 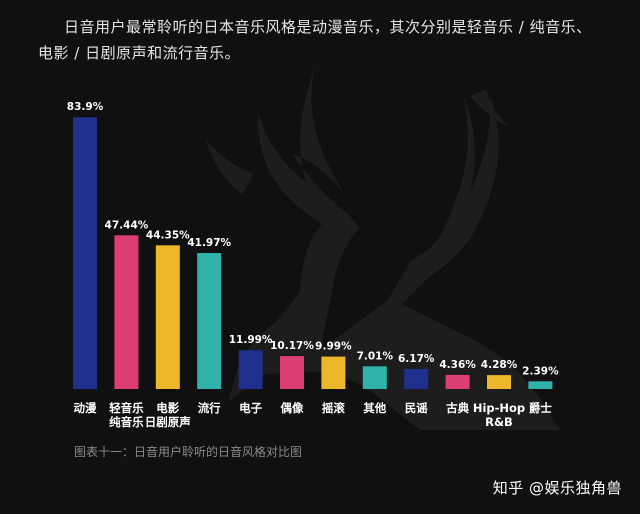 What do you see at coordinates (250, 408) in the screenshot?
I see `category-label-4: 电子` at bounding box center [250, 408].